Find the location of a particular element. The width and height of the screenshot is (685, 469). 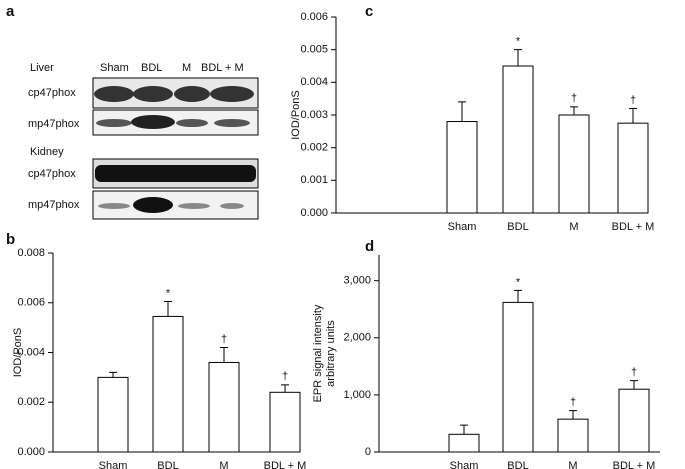

y-tick-label: 2,000 is located at coordinates (357, 338).